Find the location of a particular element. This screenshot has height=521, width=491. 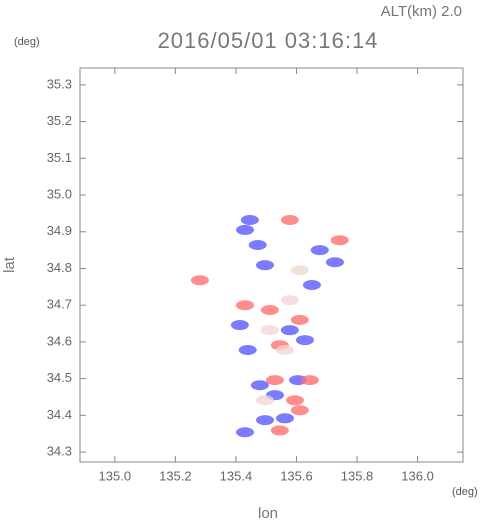

y-tick-label: 35.2 is located at coordinates (59, 120).